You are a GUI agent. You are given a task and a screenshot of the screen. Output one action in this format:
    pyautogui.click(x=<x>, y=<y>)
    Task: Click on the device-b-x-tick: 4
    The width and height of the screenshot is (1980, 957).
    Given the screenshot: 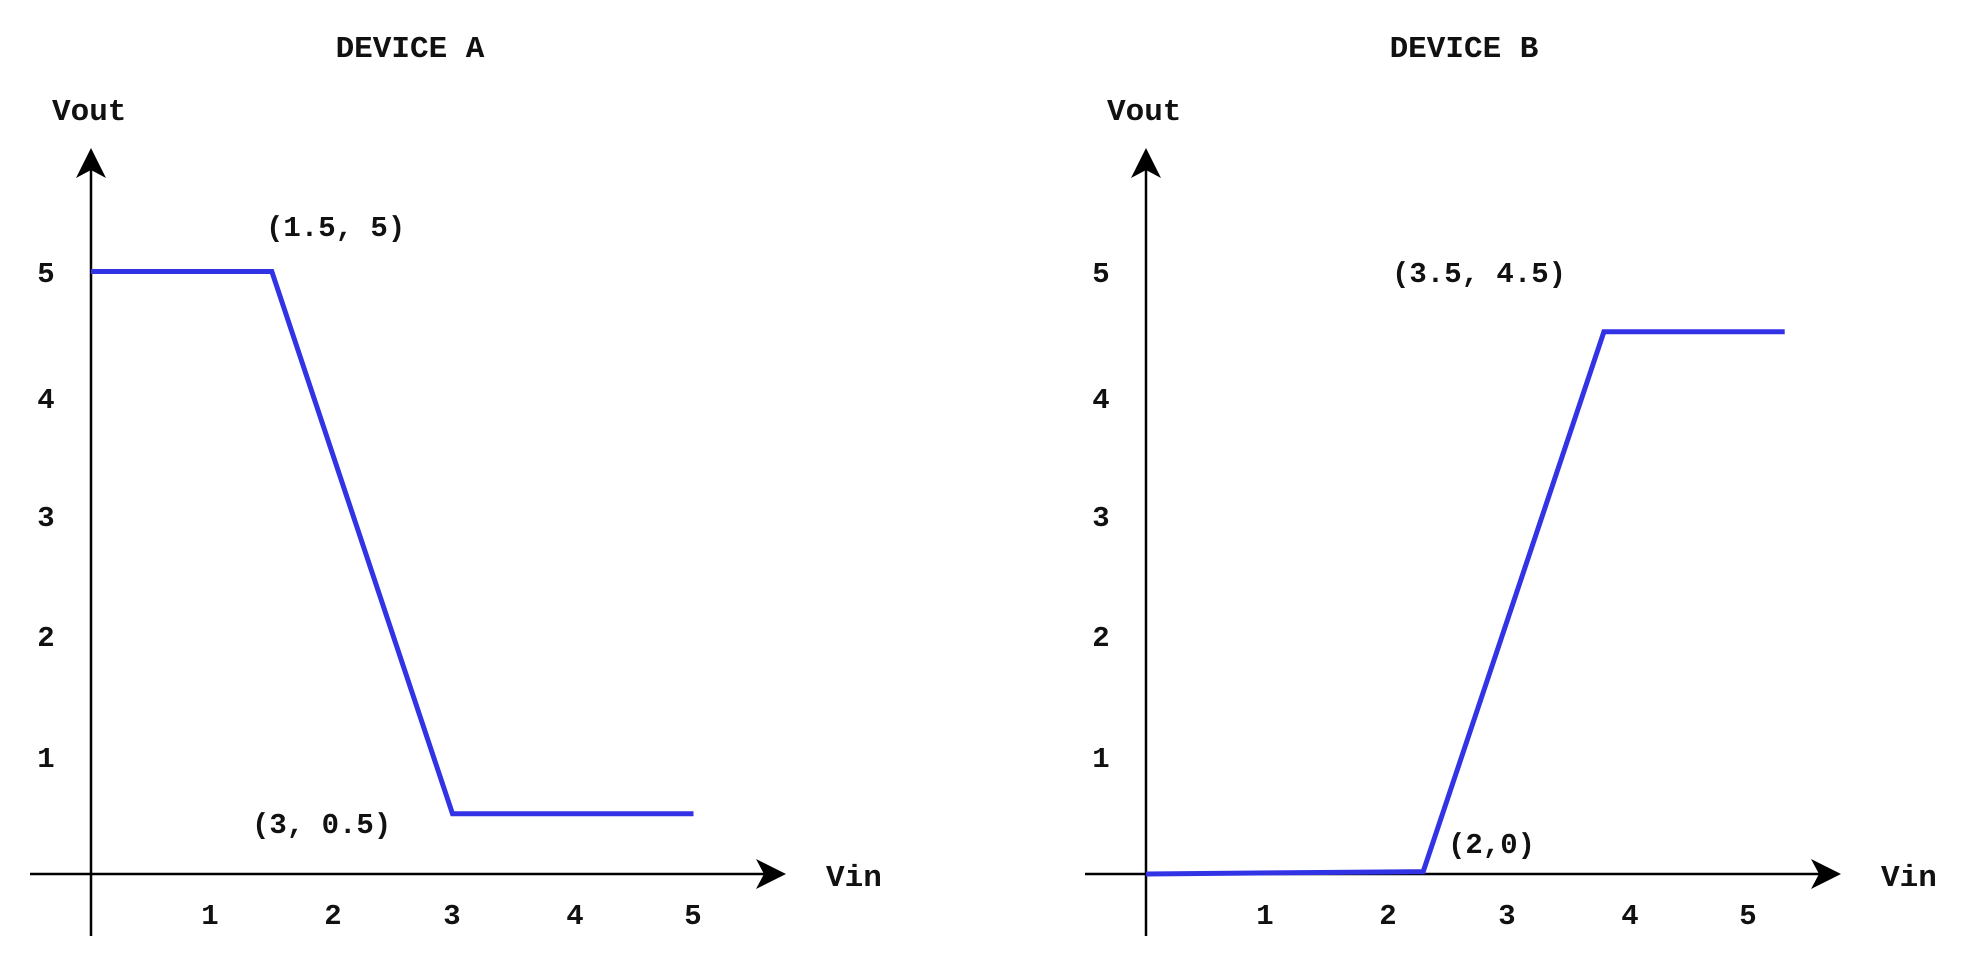 What is the action you would take?
    pyautogui.click(x=1629, y=916)
    